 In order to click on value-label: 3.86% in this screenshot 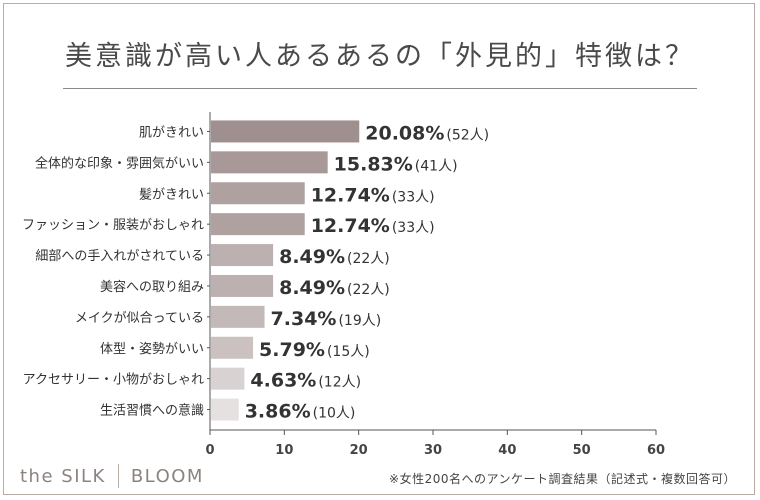, I will do `click(278, 412)`.